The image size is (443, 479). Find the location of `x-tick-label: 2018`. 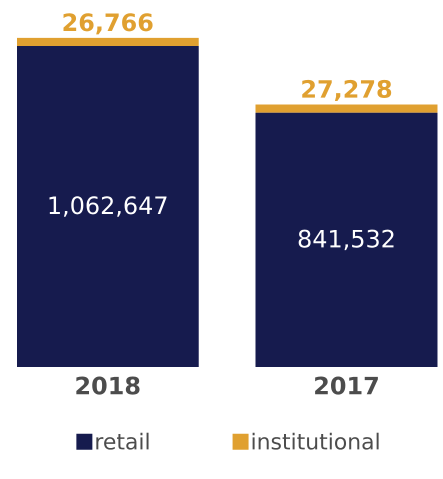

x-tick-label: 2018 is located at coordinates (108, 385).